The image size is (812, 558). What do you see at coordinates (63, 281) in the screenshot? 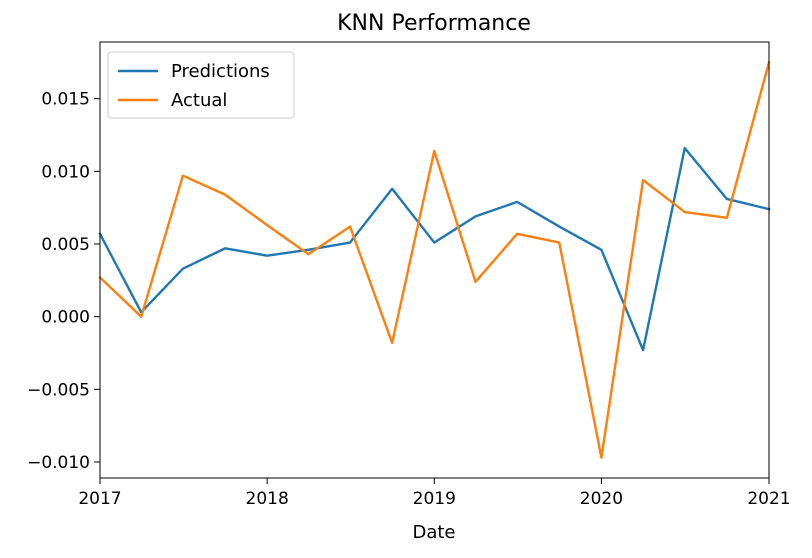
I see `y-axis: 0.015 0.010 0.005 0.000 −0.005 −0.010` at bounding box center [63, 281].